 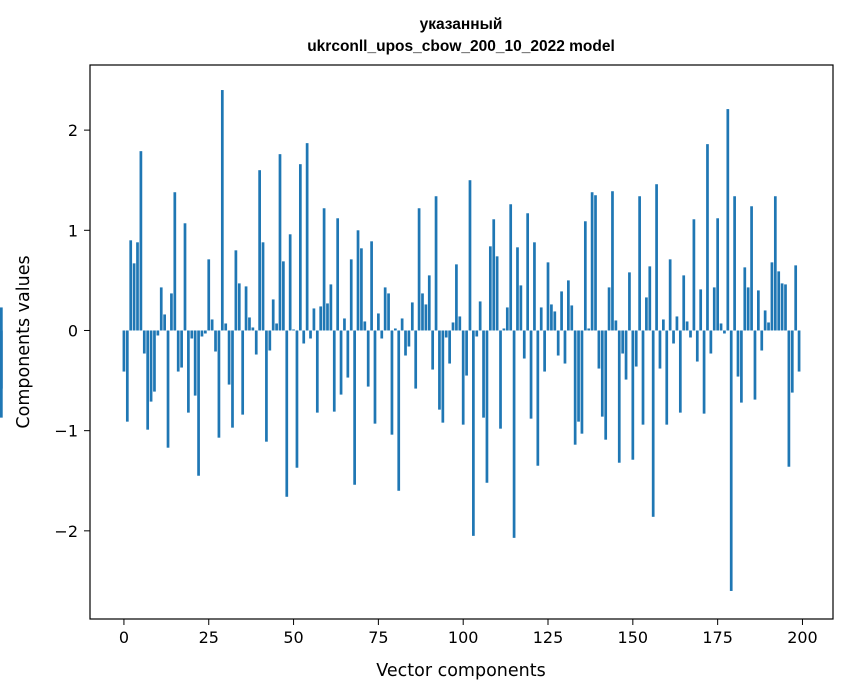 What do you see at coordinates (293, 637) in the screenshot?
I see `x-tick-label: 50` at bounding box center [293, 637].